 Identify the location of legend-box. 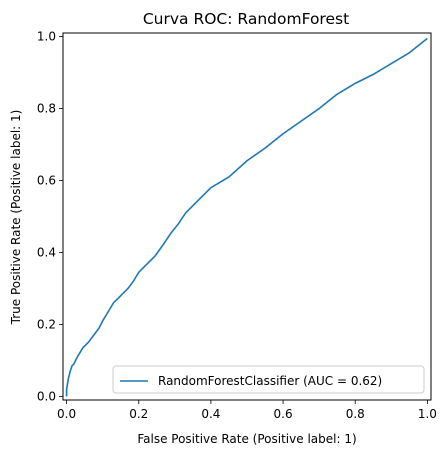
(268, 379).